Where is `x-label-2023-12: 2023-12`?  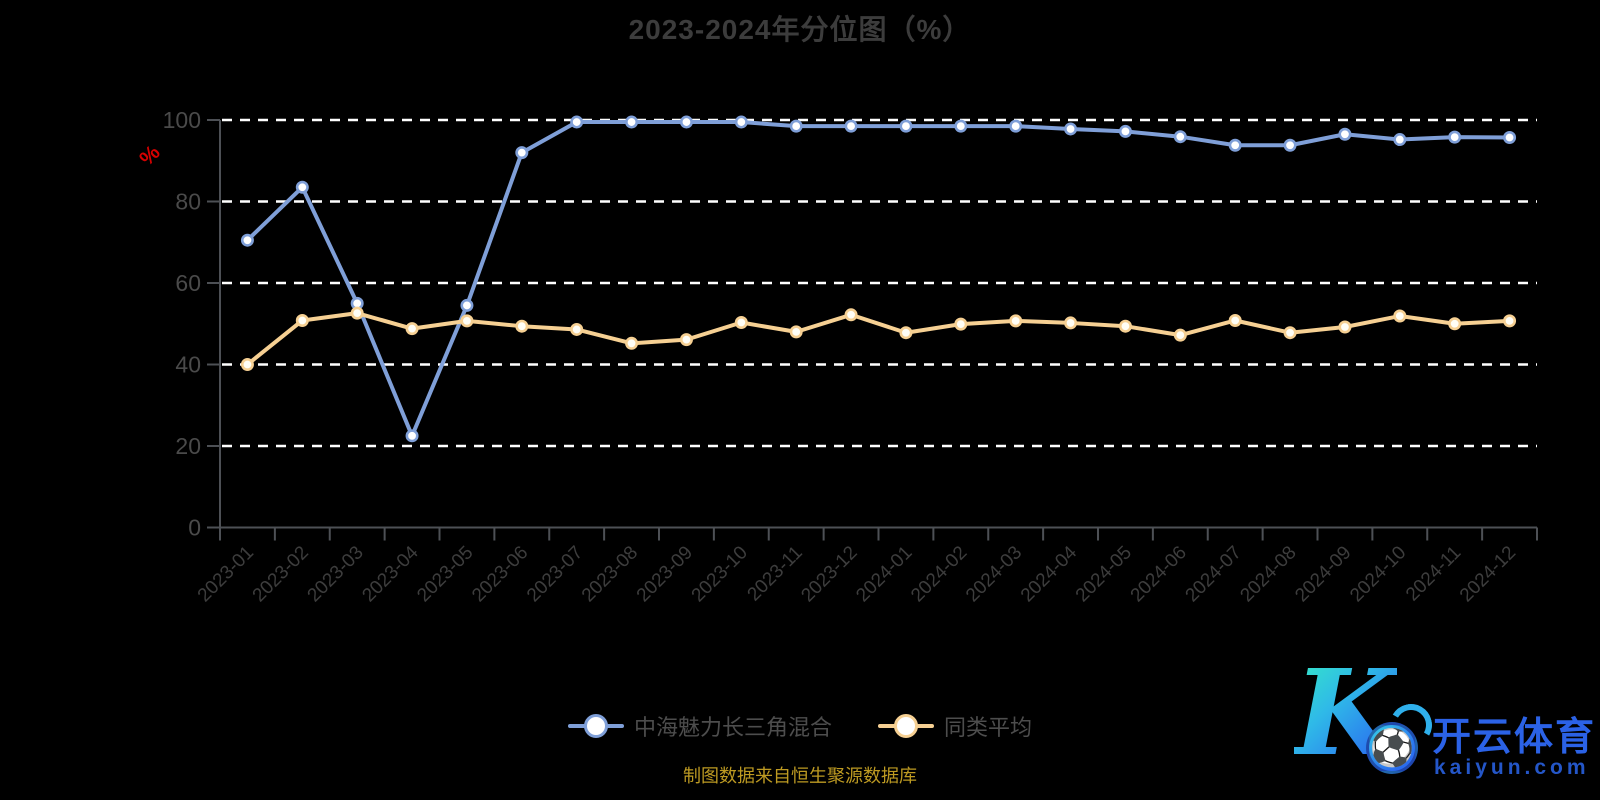 x-label-2023-12: 2023-12 is located at coordinates (829, 574).